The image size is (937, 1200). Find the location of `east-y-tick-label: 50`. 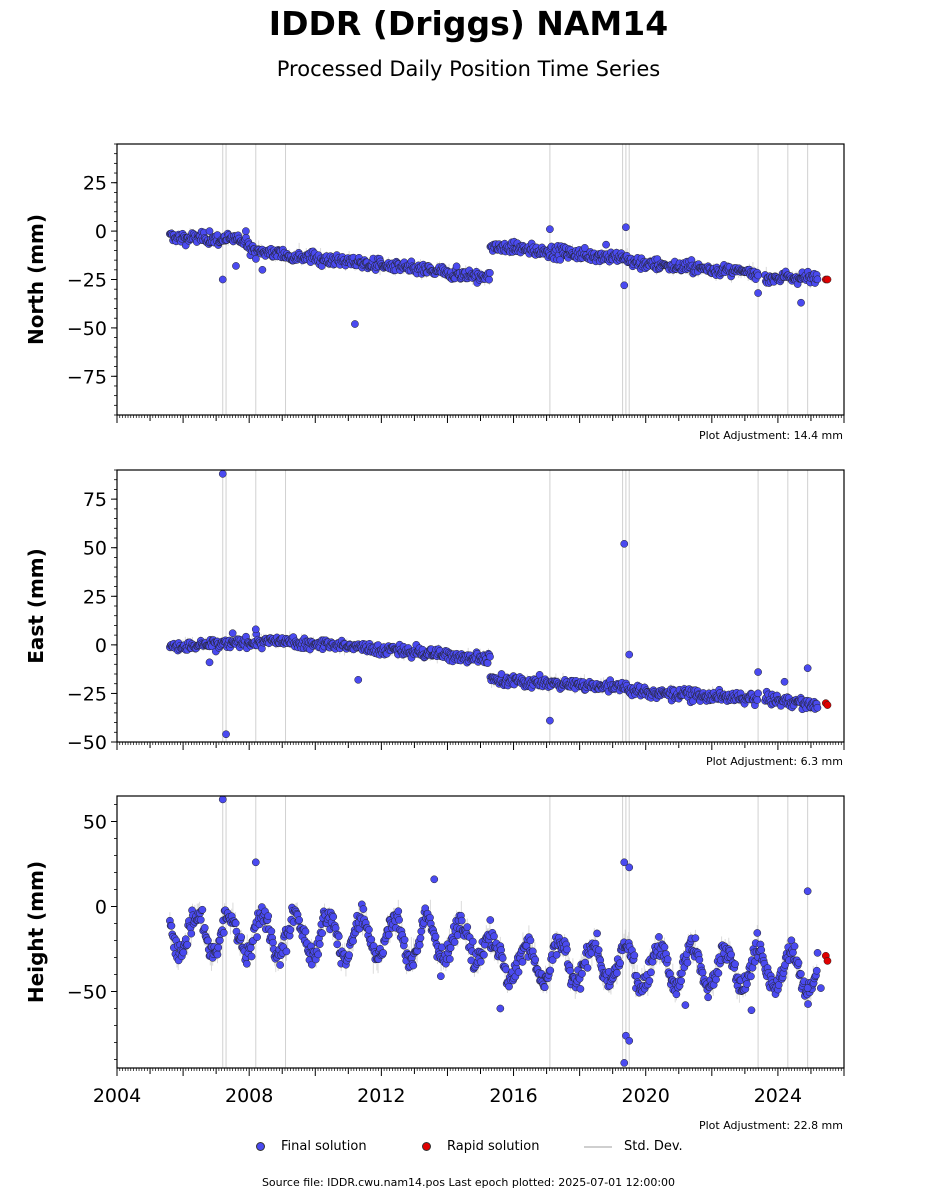

east-y-tick-label: 50 is located at coordinates (95, 549).